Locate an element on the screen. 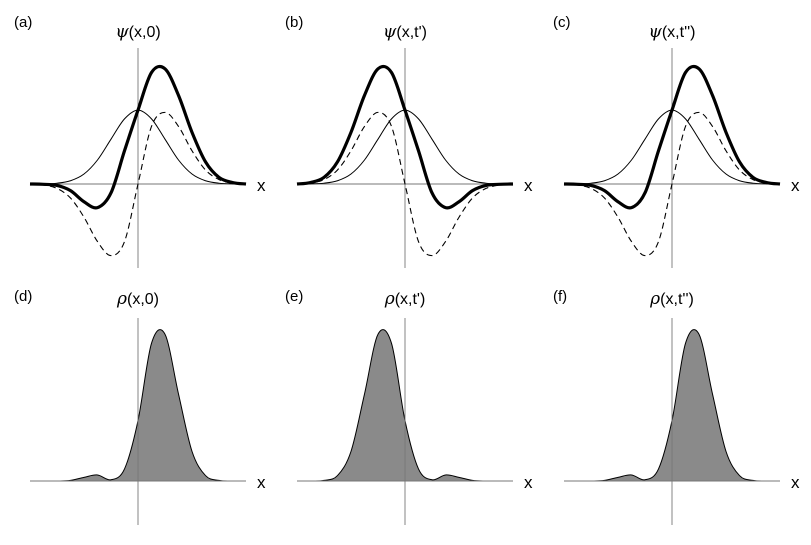 The height and width of the screenshot is (545, 811). panel-b: (b) ψ(x,t') x is located at coordinates (409, 141).